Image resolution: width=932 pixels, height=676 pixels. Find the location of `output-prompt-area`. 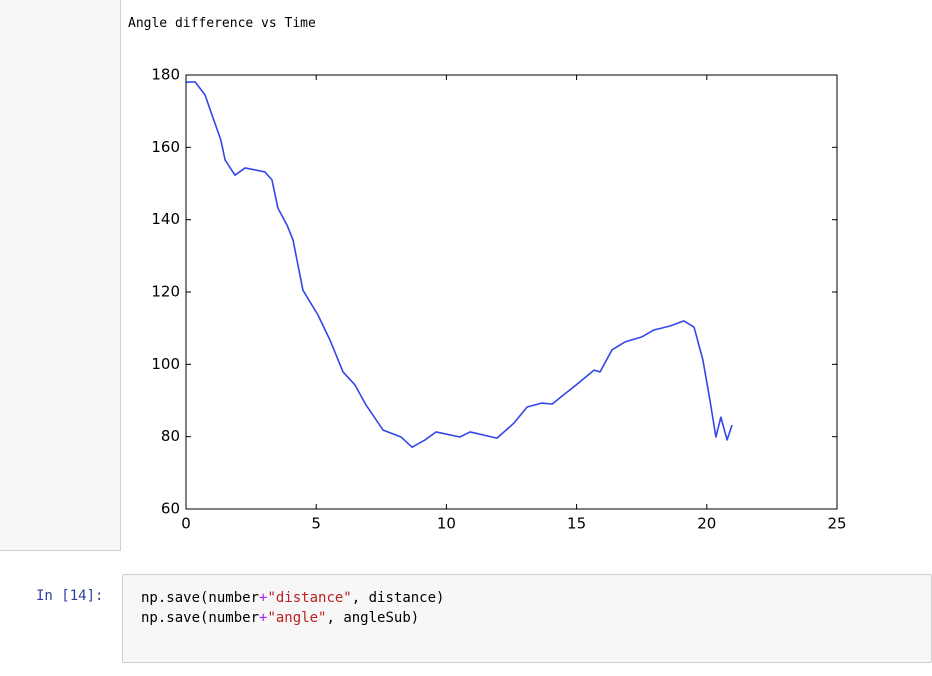

output-prompt-area is located at coordinates (60, 275).